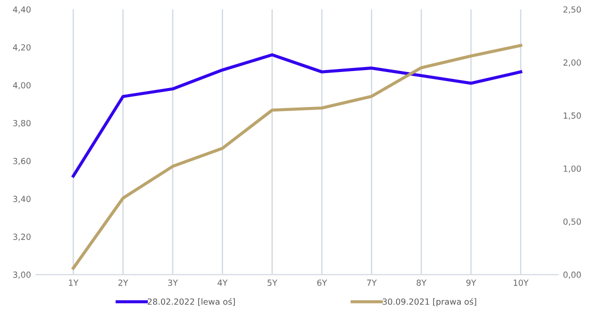 Image resolution: width=600 pixels, height=312 pixels. What do you see at coordinates (21, 86) in the screenshot?
I see `y-tick-label: 4,00` at bounding box center [21, 86].